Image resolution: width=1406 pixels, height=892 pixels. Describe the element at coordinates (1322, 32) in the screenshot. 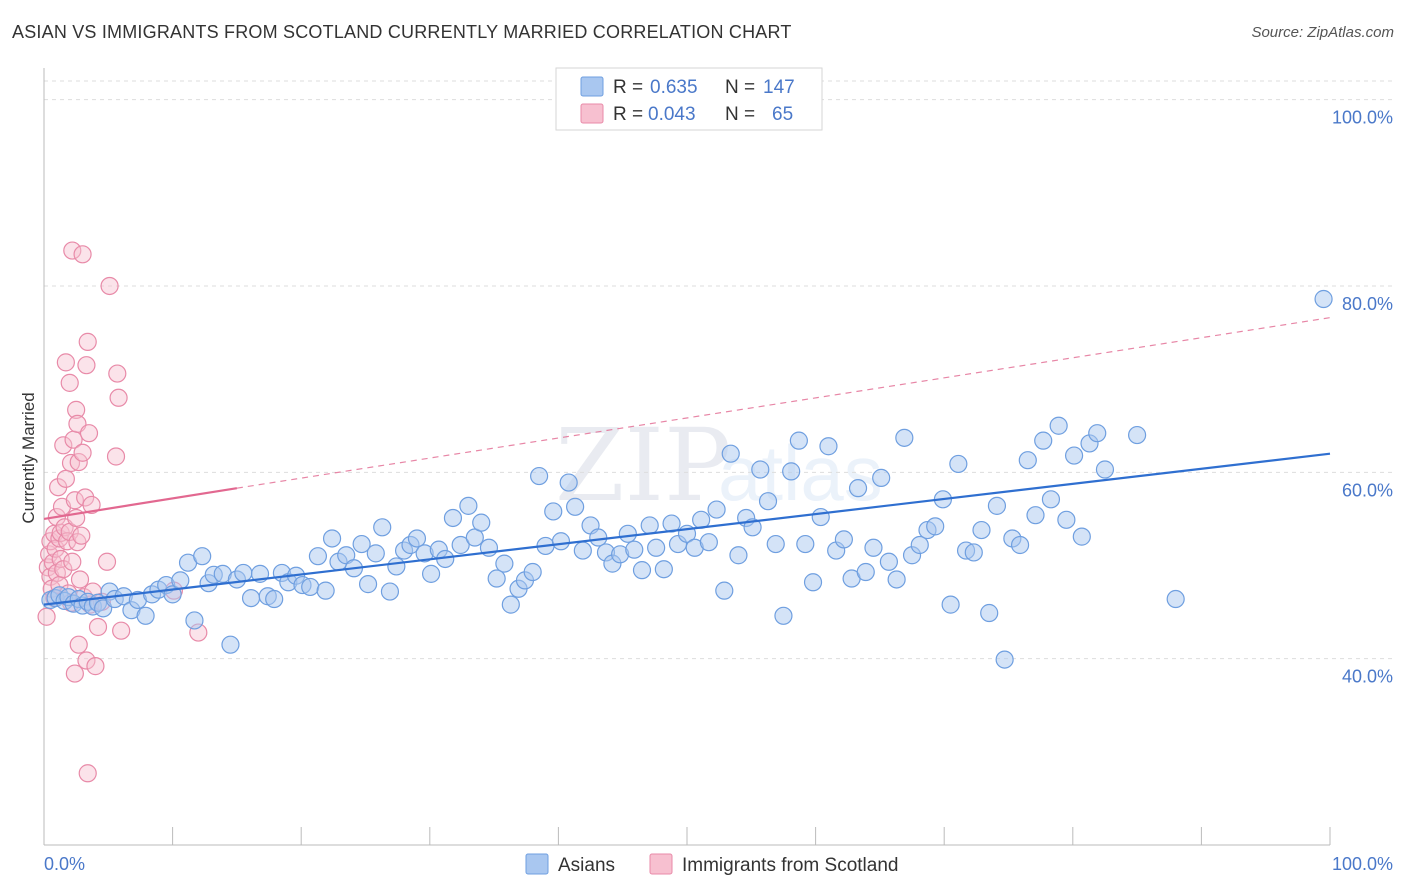

I see `source-label: Source: ZipAtlas.com` at that location.